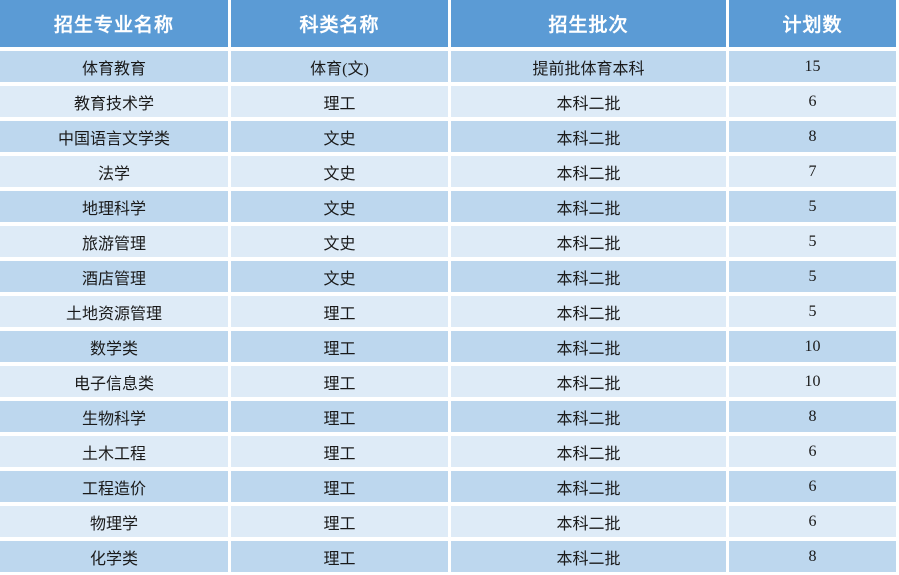  I want to click on cell-major-name: 工程造价, so click(114, 486).